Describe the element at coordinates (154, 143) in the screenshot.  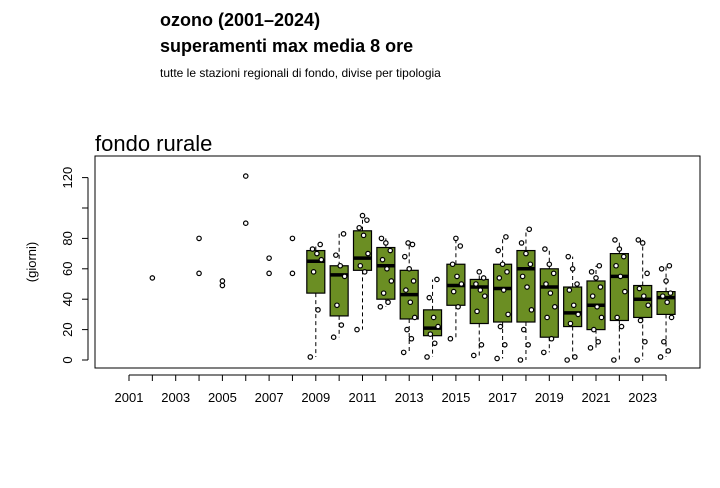
I see `panel-title: fondo rurale` at that location.